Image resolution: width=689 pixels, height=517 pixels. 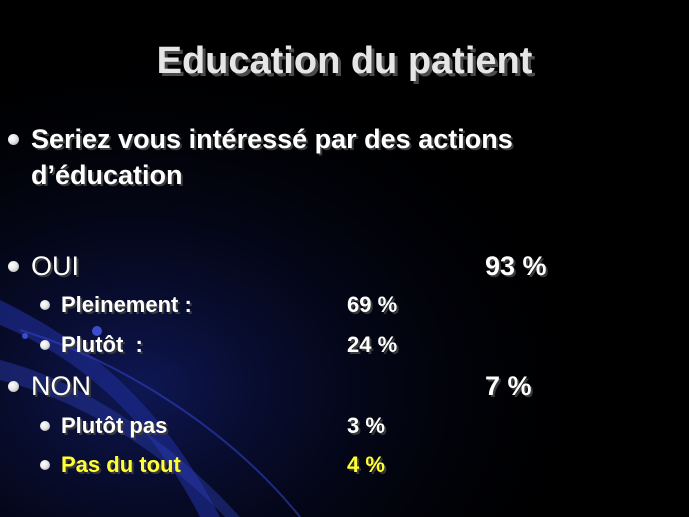 What do you see at coordinates (126, 304) in the screenshot?
I see `oui-subitem-label: Pleinement :` at bounding box center [126, 304].